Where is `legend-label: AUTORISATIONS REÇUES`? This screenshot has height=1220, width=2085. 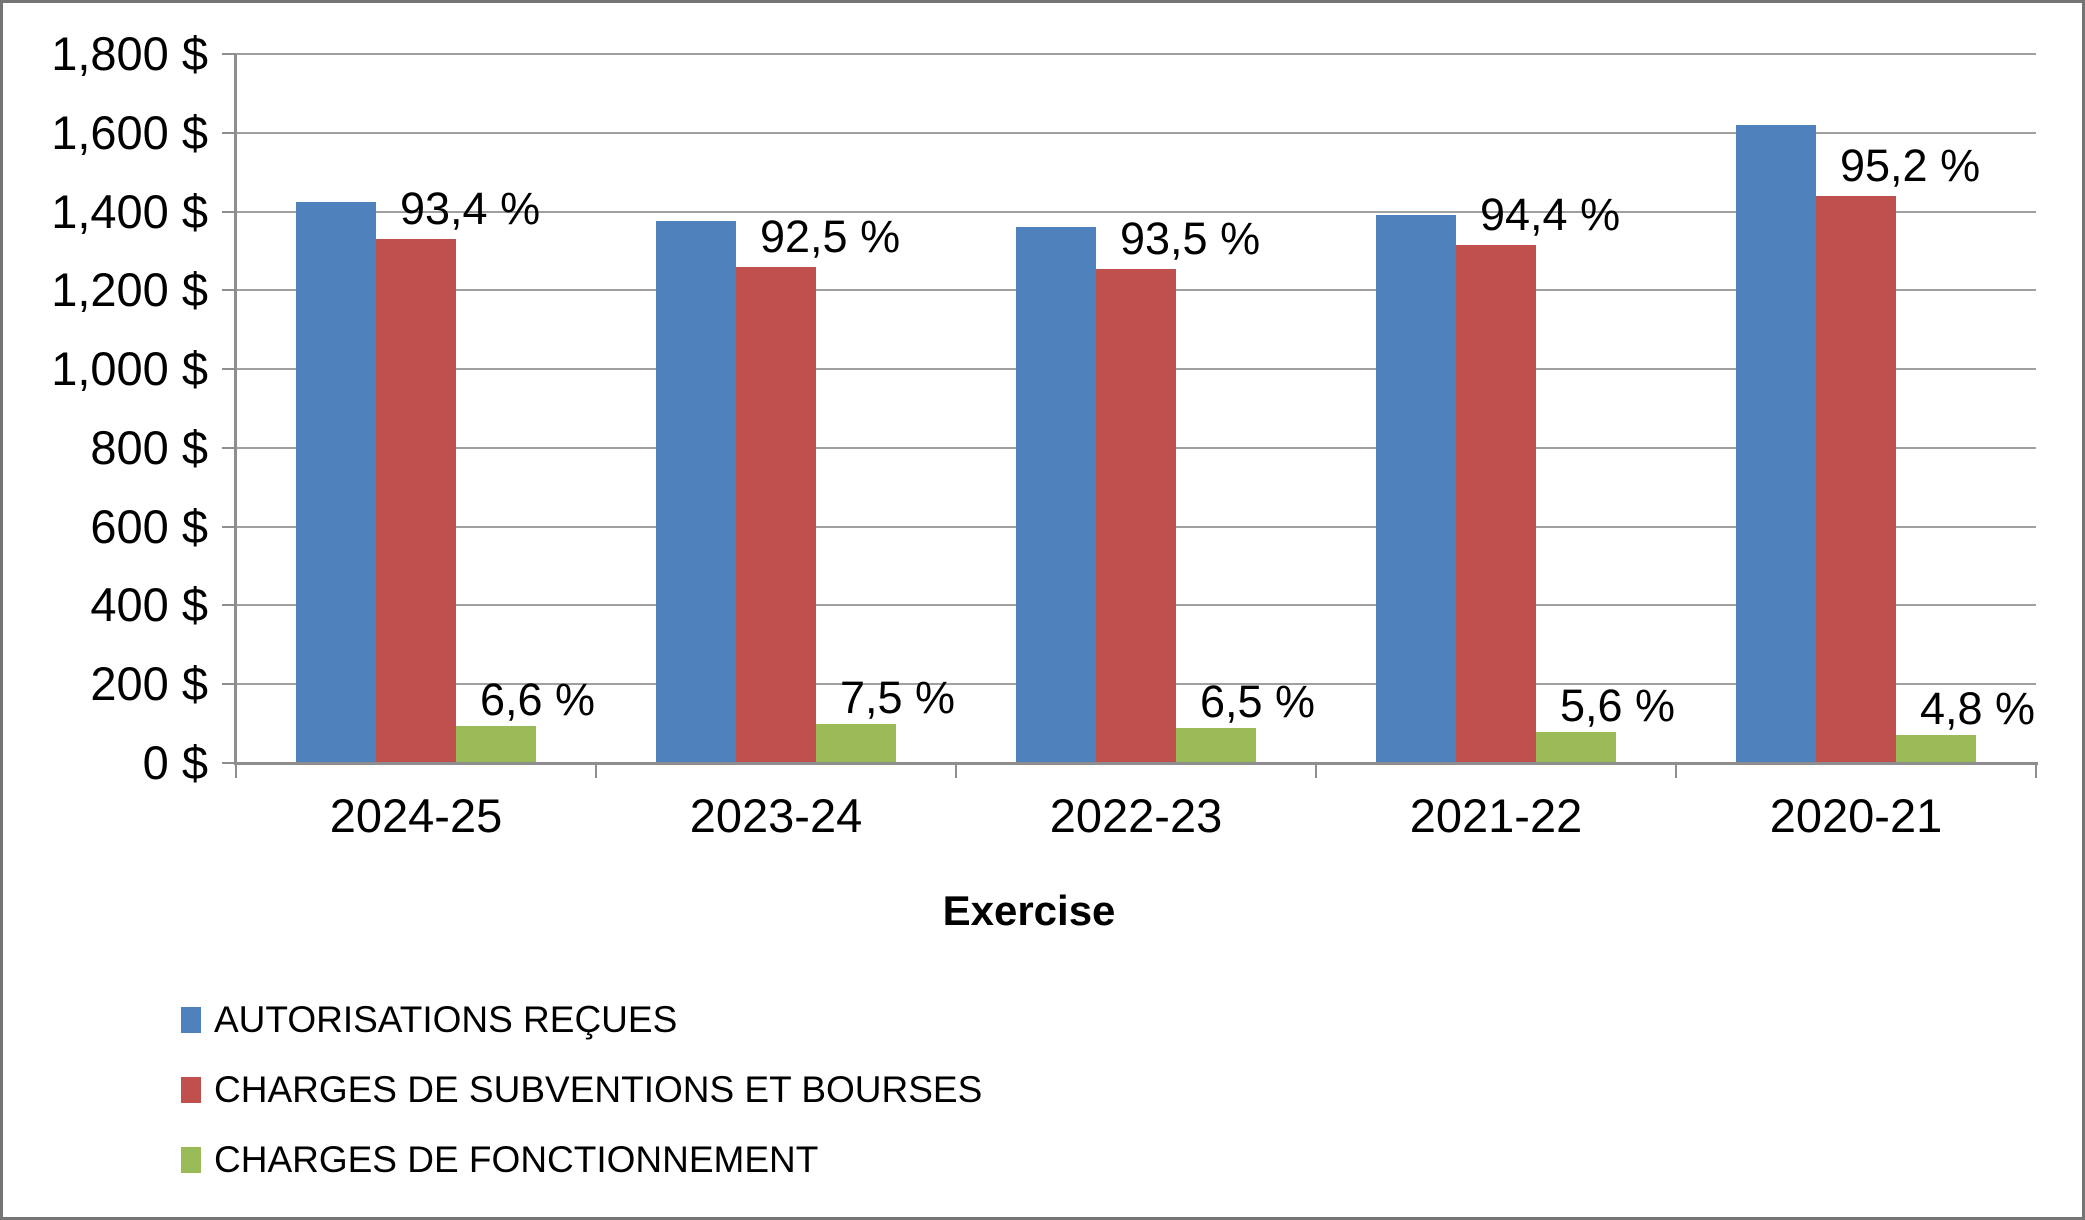
legend-label: AUTORISATIONS REÇUES is located at coordinates (446, 1019).